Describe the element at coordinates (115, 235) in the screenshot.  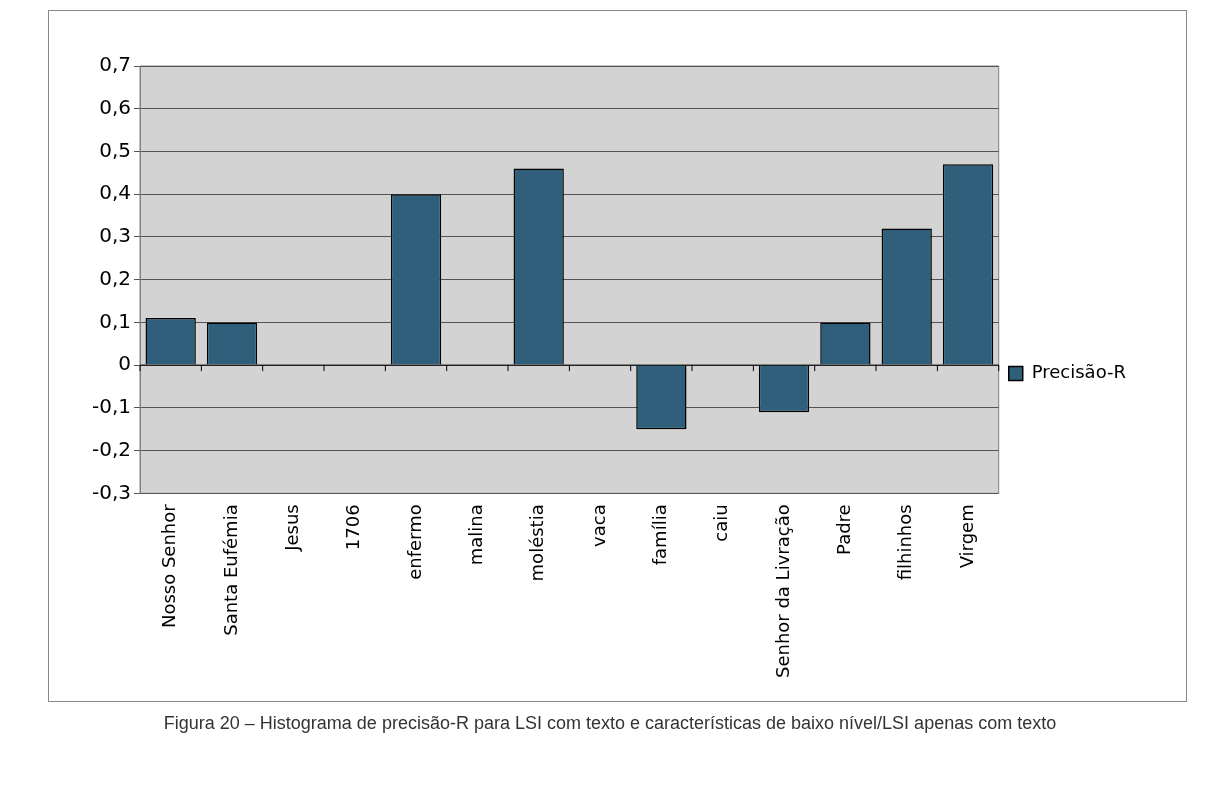
I see `y-tick-label: 0,3` at that location.